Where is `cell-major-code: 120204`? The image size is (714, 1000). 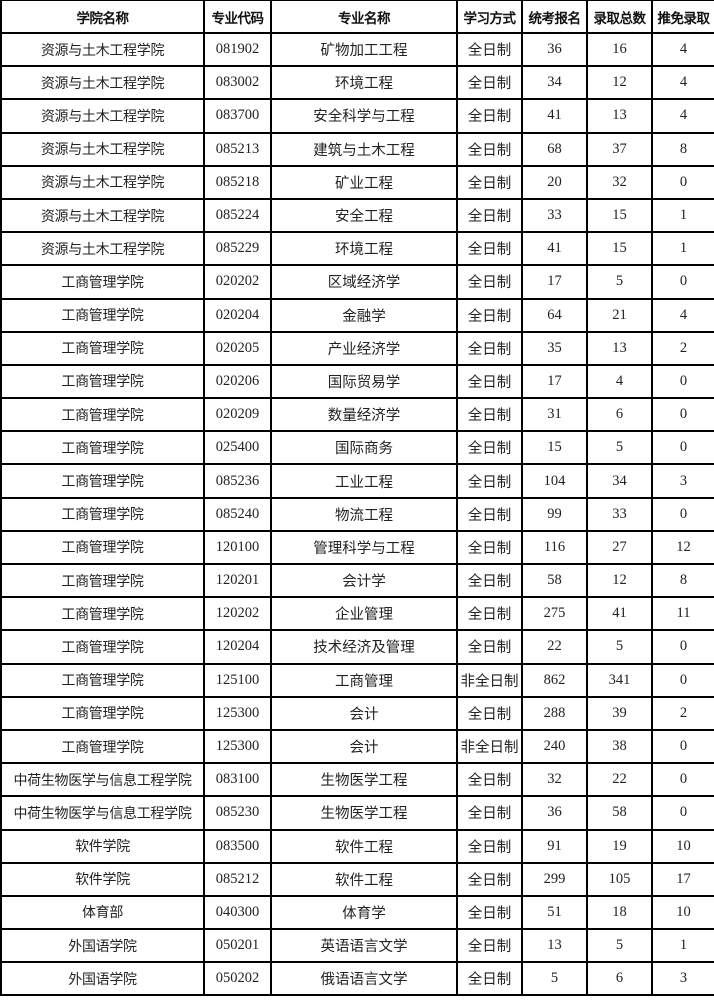
cell-major-code: 120204 is located at coordinates (237, 647).